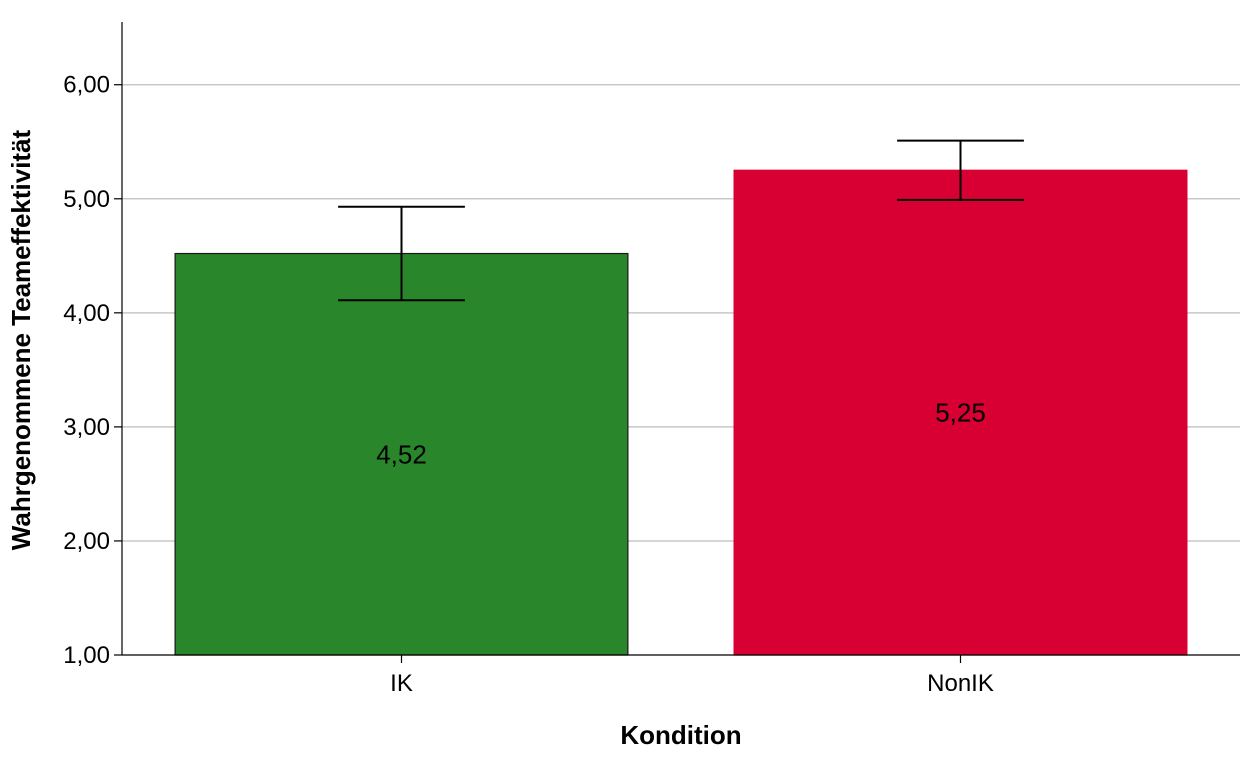  I want to click on bar-value-label: 5,25, so click(960, 413).